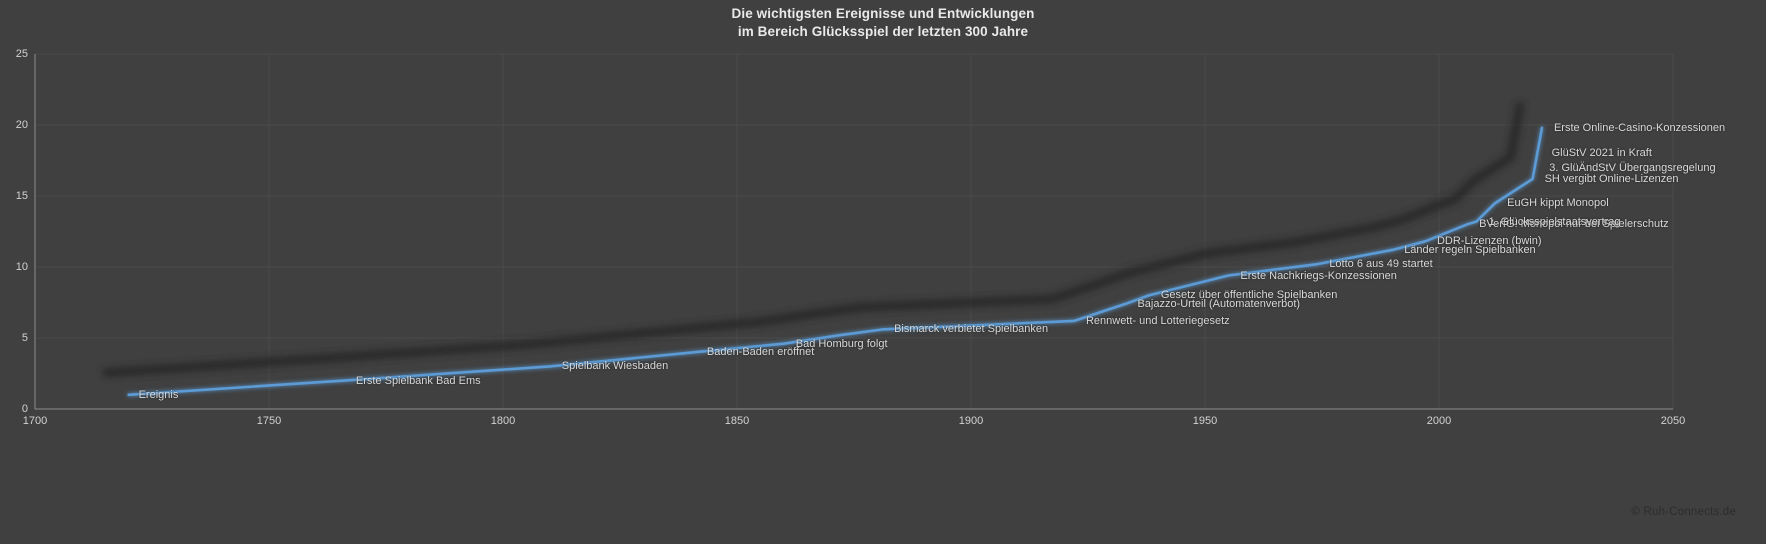 The width and height of the screenshot is (1766, 544). Describe the element at coordinates (737, 421) in the screenshot. I see `x-tick-1850: 1850` at that location.